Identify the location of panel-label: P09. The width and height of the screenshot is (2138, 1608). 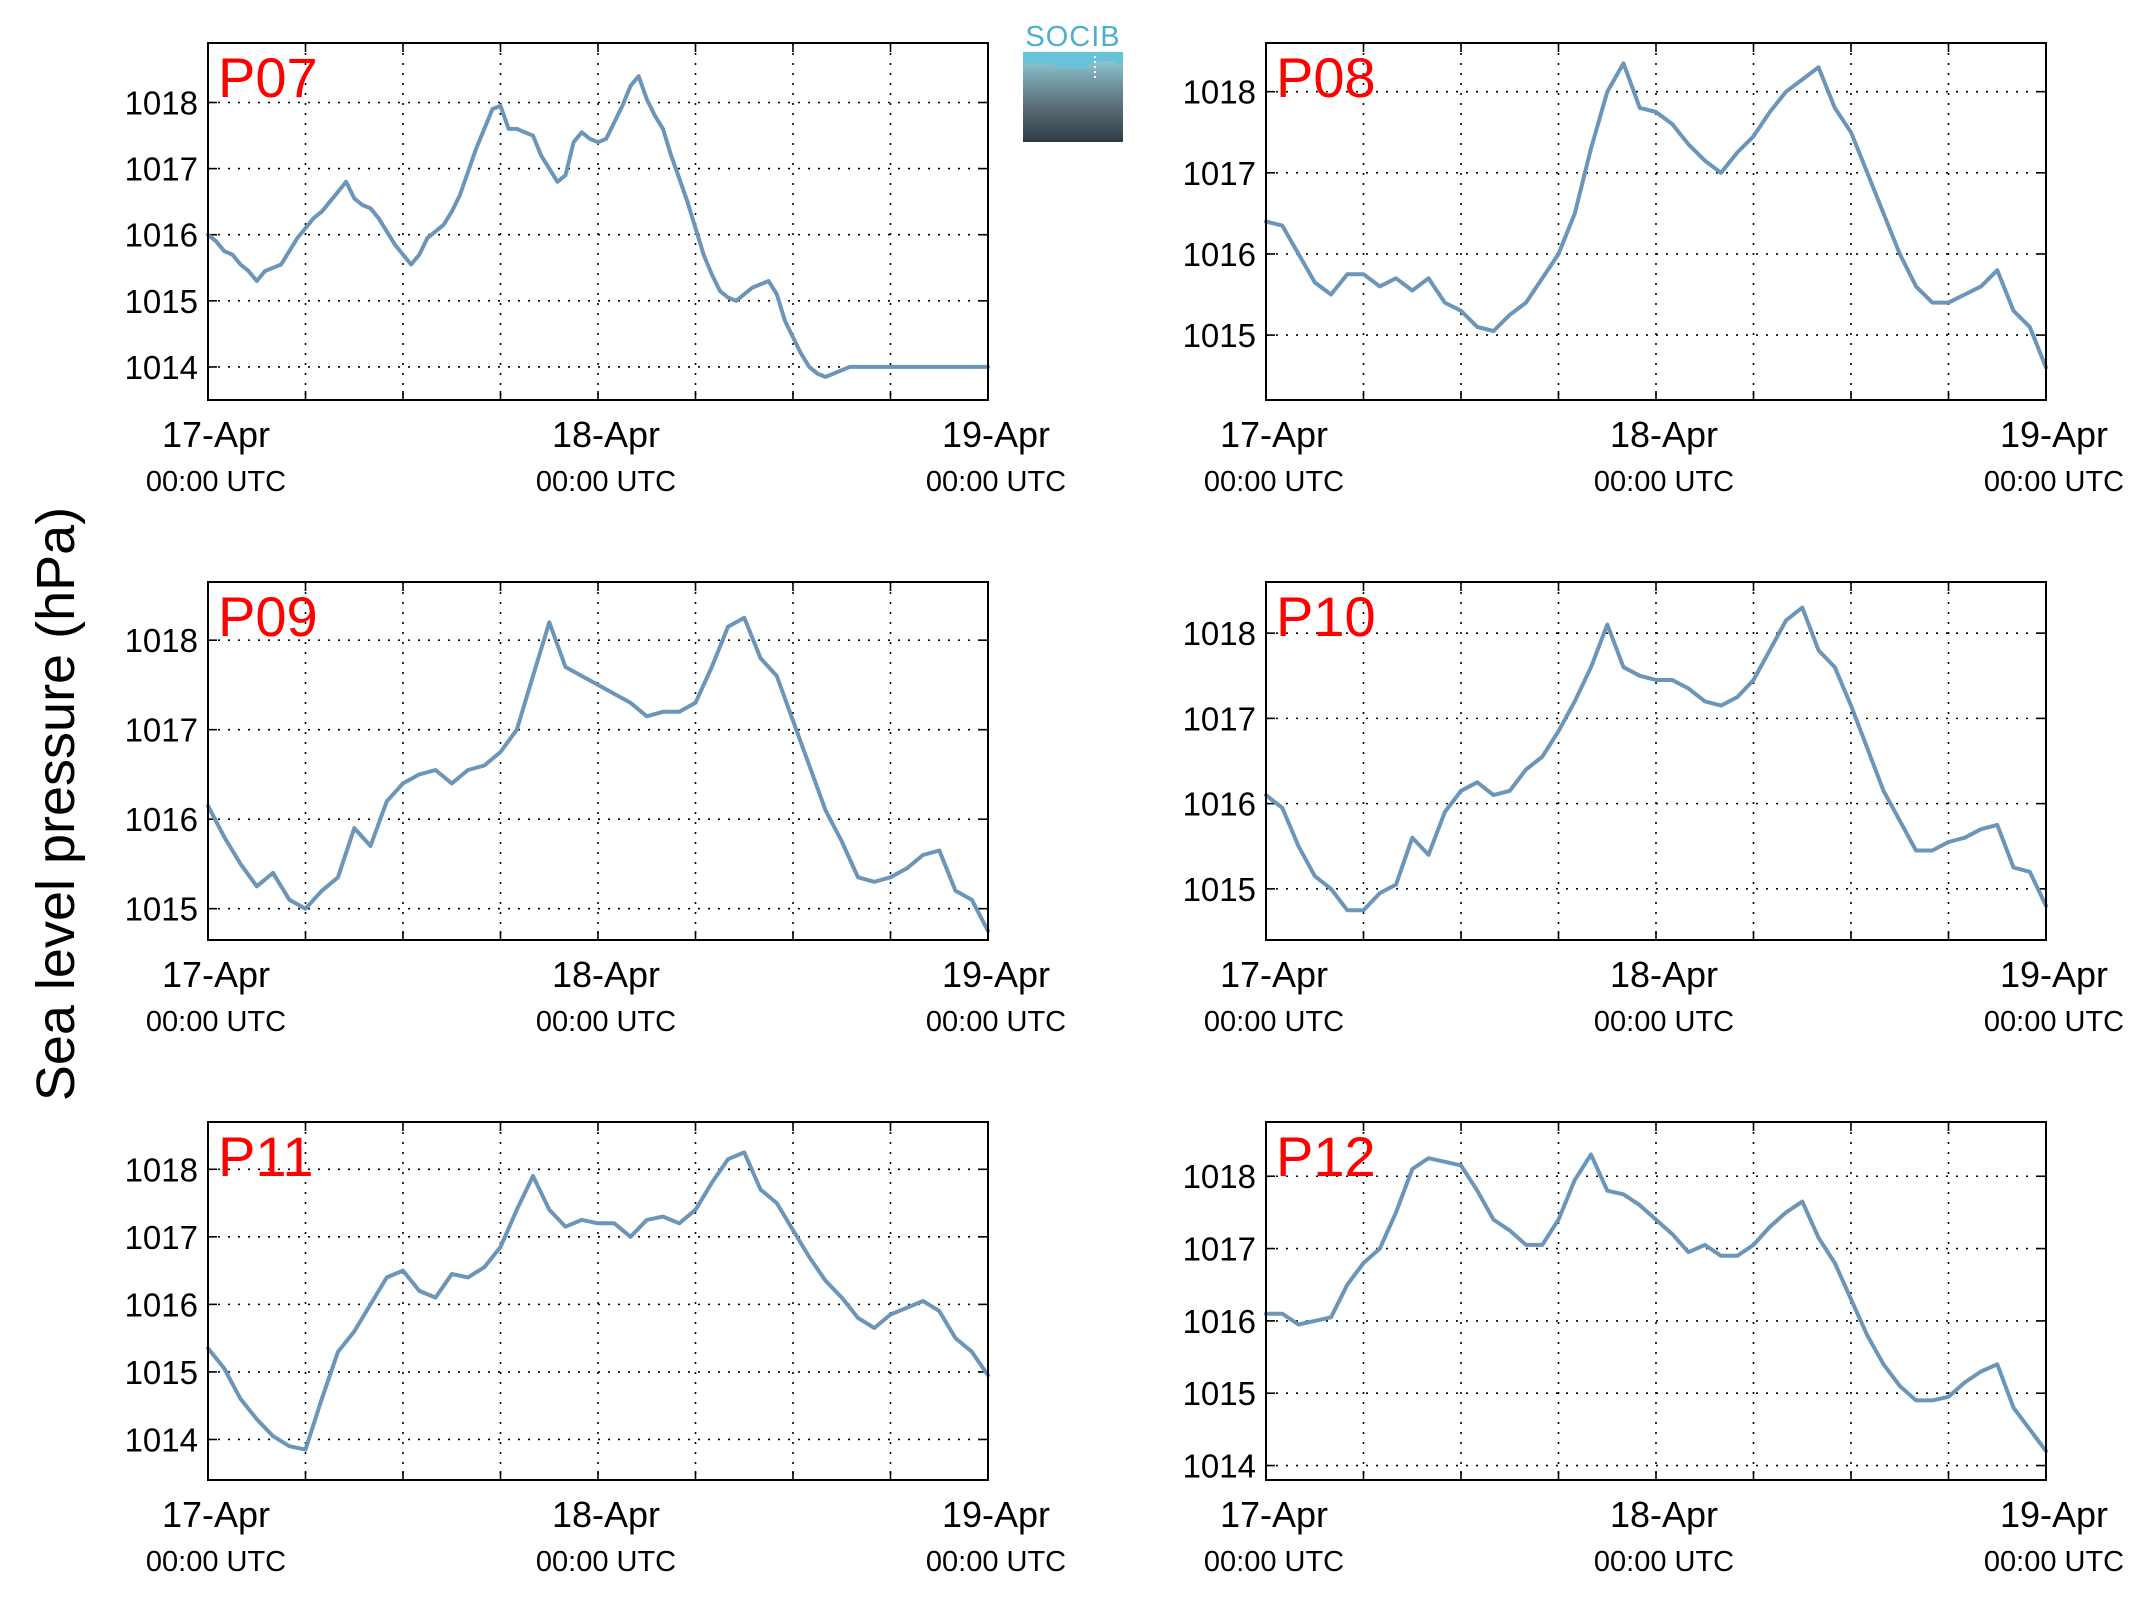
(268, 616).